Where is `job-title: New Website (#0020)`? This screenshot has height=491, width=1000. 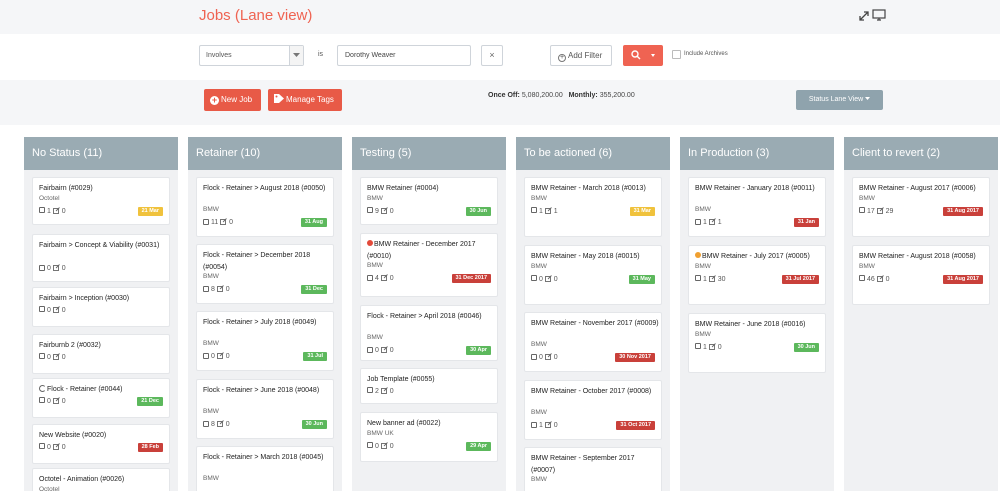 job-title: New Website (#0020) is located at coordinates (103, 436).